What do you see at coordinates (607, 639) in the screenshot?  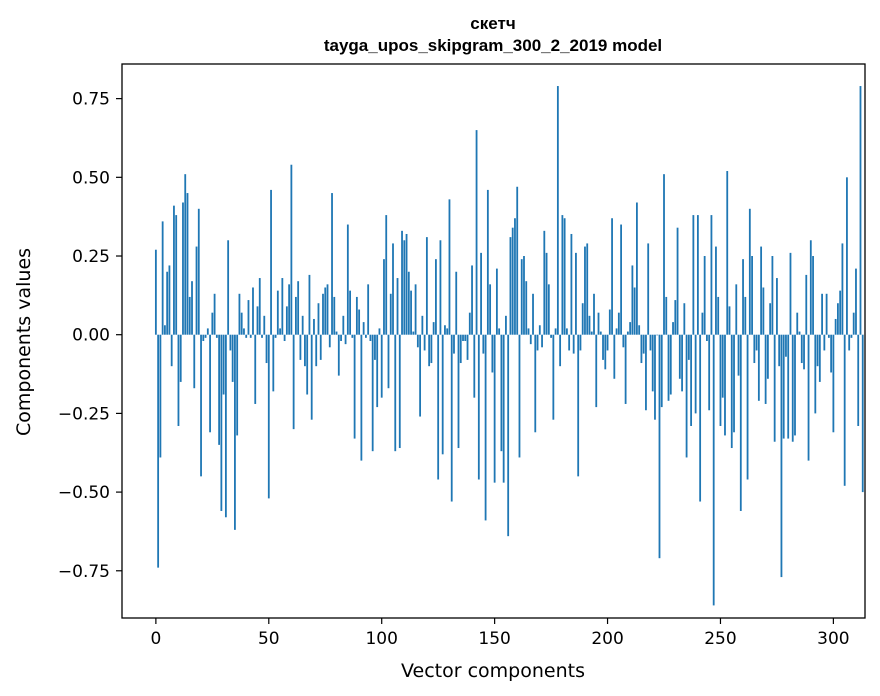 I see `x-tick-label: 200` at bounding box center [607, 639].